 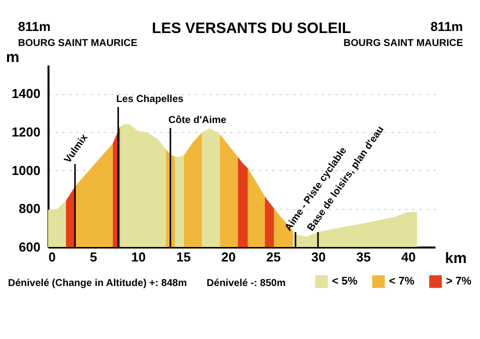 What do you see at coordinates (345, 282) in the screenshot?
I see `legend-label: < 5%` at bounding box center [345, 282].